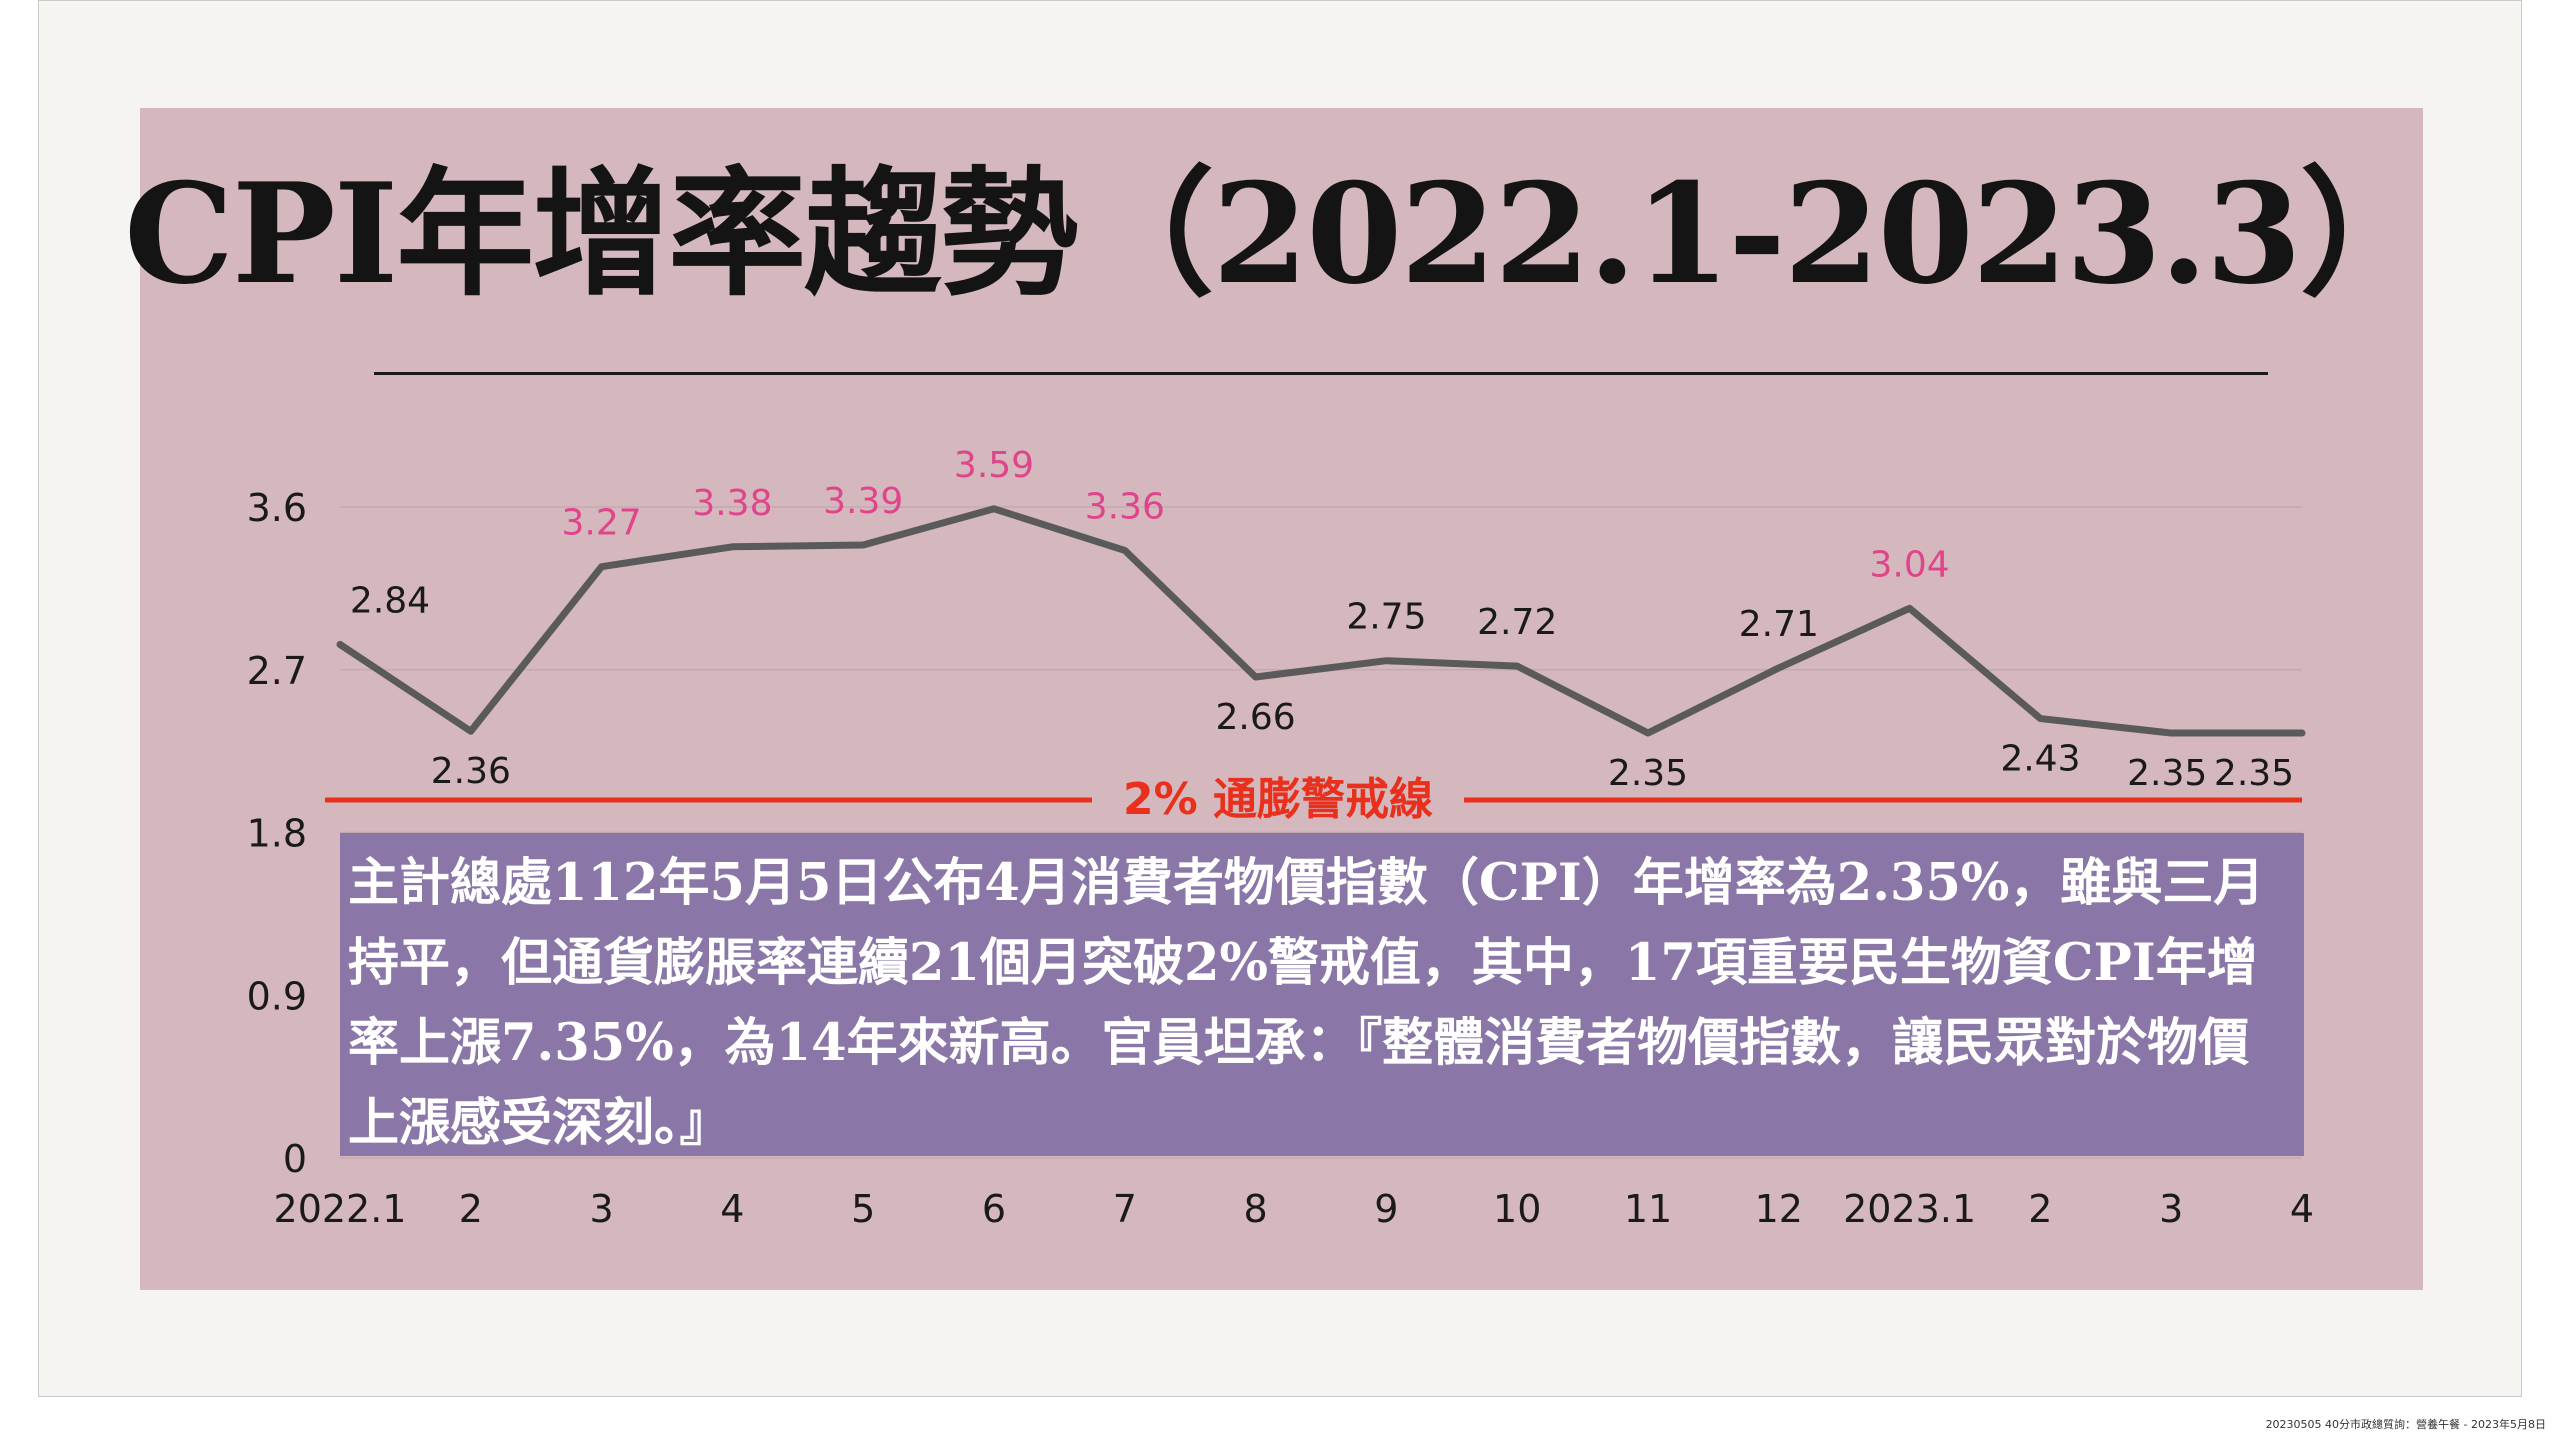  Describe the element at coordinates (1281, 233) in the screenshot. I see `chart-title: CPI年增率趨勢（2022.1-2023.3）` at that location.